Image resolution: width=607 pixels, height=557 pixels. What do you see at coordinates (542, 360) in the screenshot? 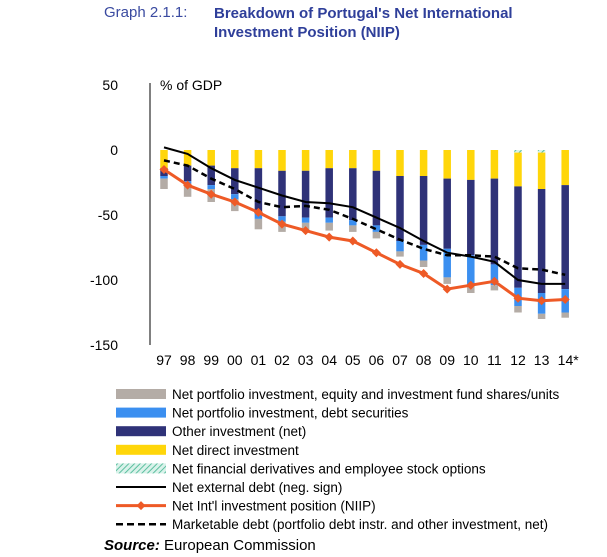
I see `x-tick-label: 13` at bounding box center [542, 360].